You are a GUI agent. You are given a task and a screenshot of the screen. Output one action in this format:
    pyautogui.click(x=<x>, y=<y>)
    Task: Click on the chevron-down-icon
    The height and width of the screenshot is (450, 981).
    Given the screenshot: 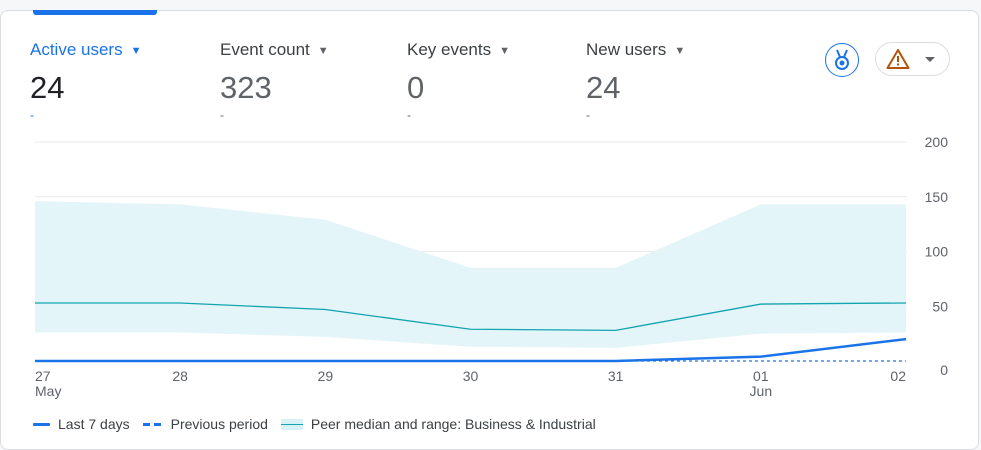 What is the action you would take?
    pyautogui.click(x=930, y=59)
    